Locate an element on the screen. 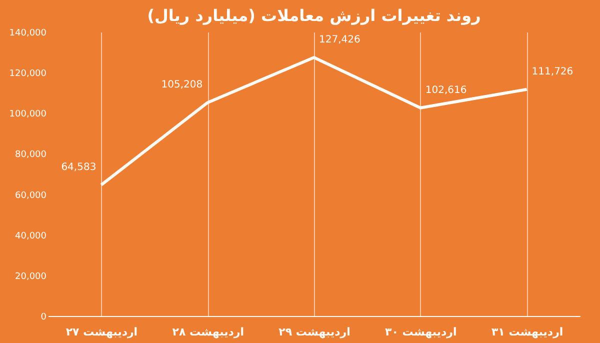 The image size is (600, 343). x-tick-label: ۳۰ اردیبهشت is located at coordinates (421, 332).